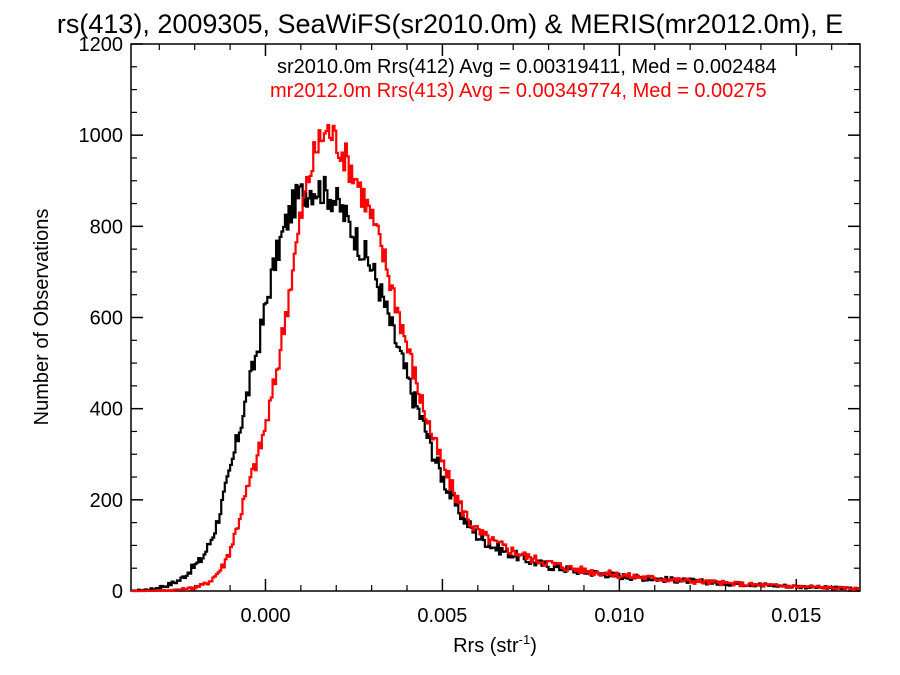 The width and height of the screenshot is (900, 675). I want to click on y-axis-label: Number of Observations, so click(42, 317).